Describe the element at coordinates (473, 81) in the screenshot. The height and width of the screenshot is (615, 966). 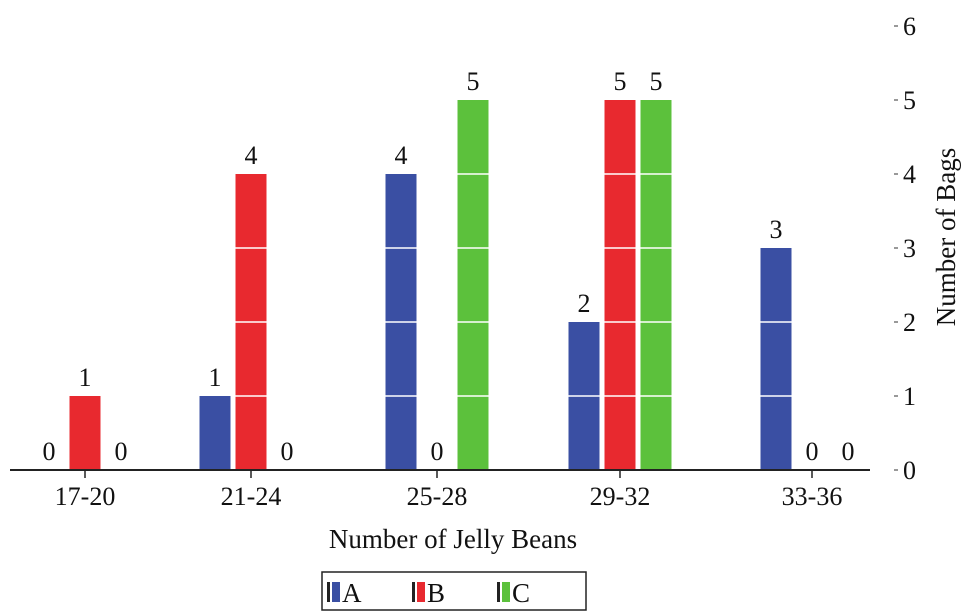
I see `data-label-c-25-28: 5` at that location.